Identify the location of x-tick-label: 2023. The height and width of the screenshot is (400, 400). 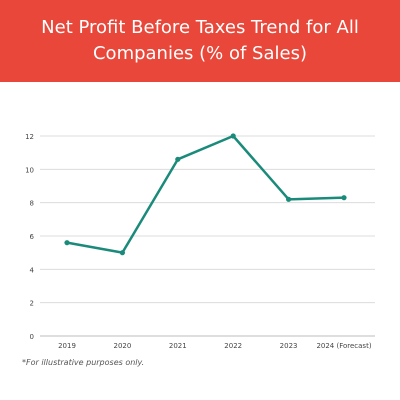
(289, 346).